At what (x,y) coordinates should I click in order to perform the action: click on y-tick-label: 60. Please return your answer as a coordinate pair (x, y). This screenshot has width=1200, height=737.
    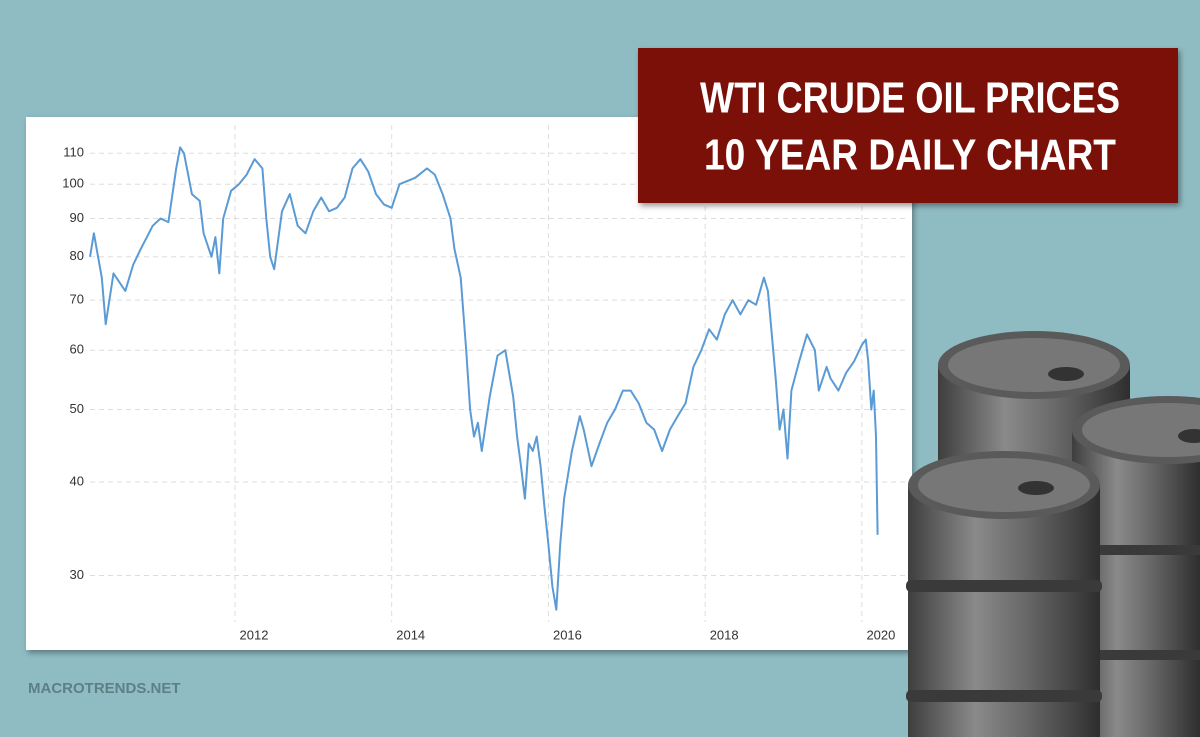
    Looking at the image, I should click on (77, 349).